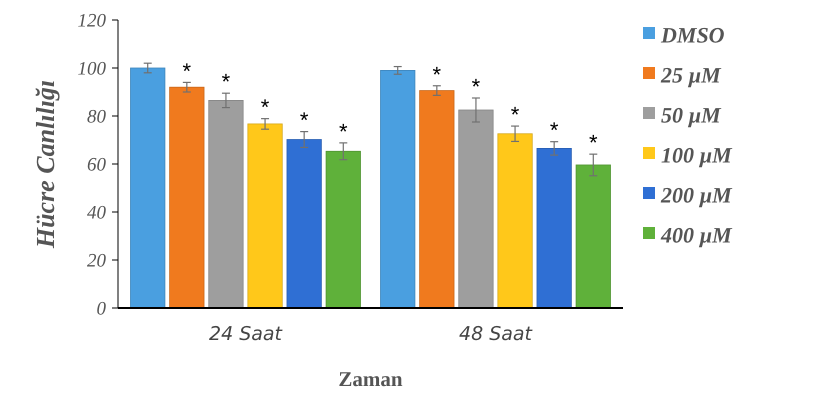 This screenshot has width=816, height=408. I want to click on legend-label: 400 µM, so click(697, 235).